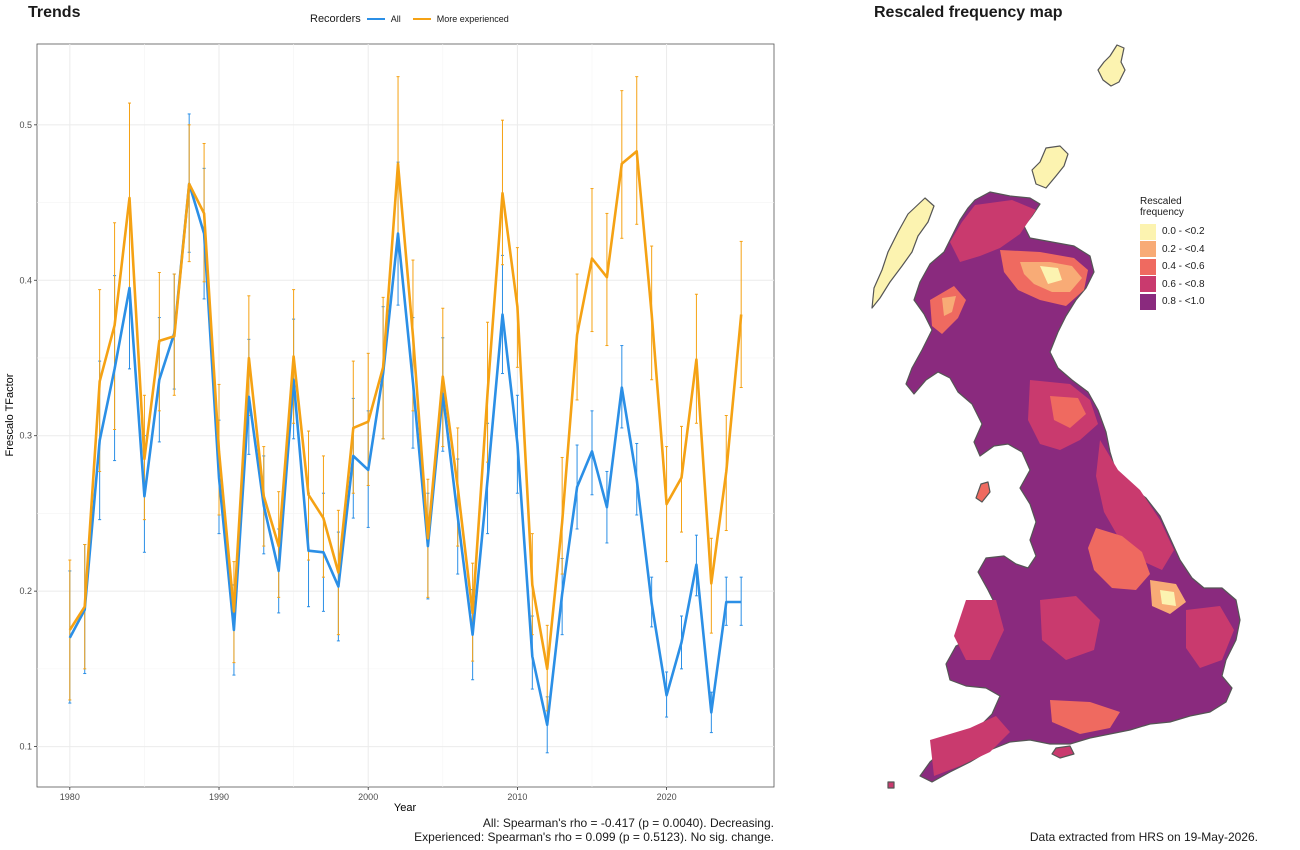 The height and width of the screenshot is (850, 1300). Describe the element at coordinates (891, 785) in the screenshot. I see `scilly-region` at that location.